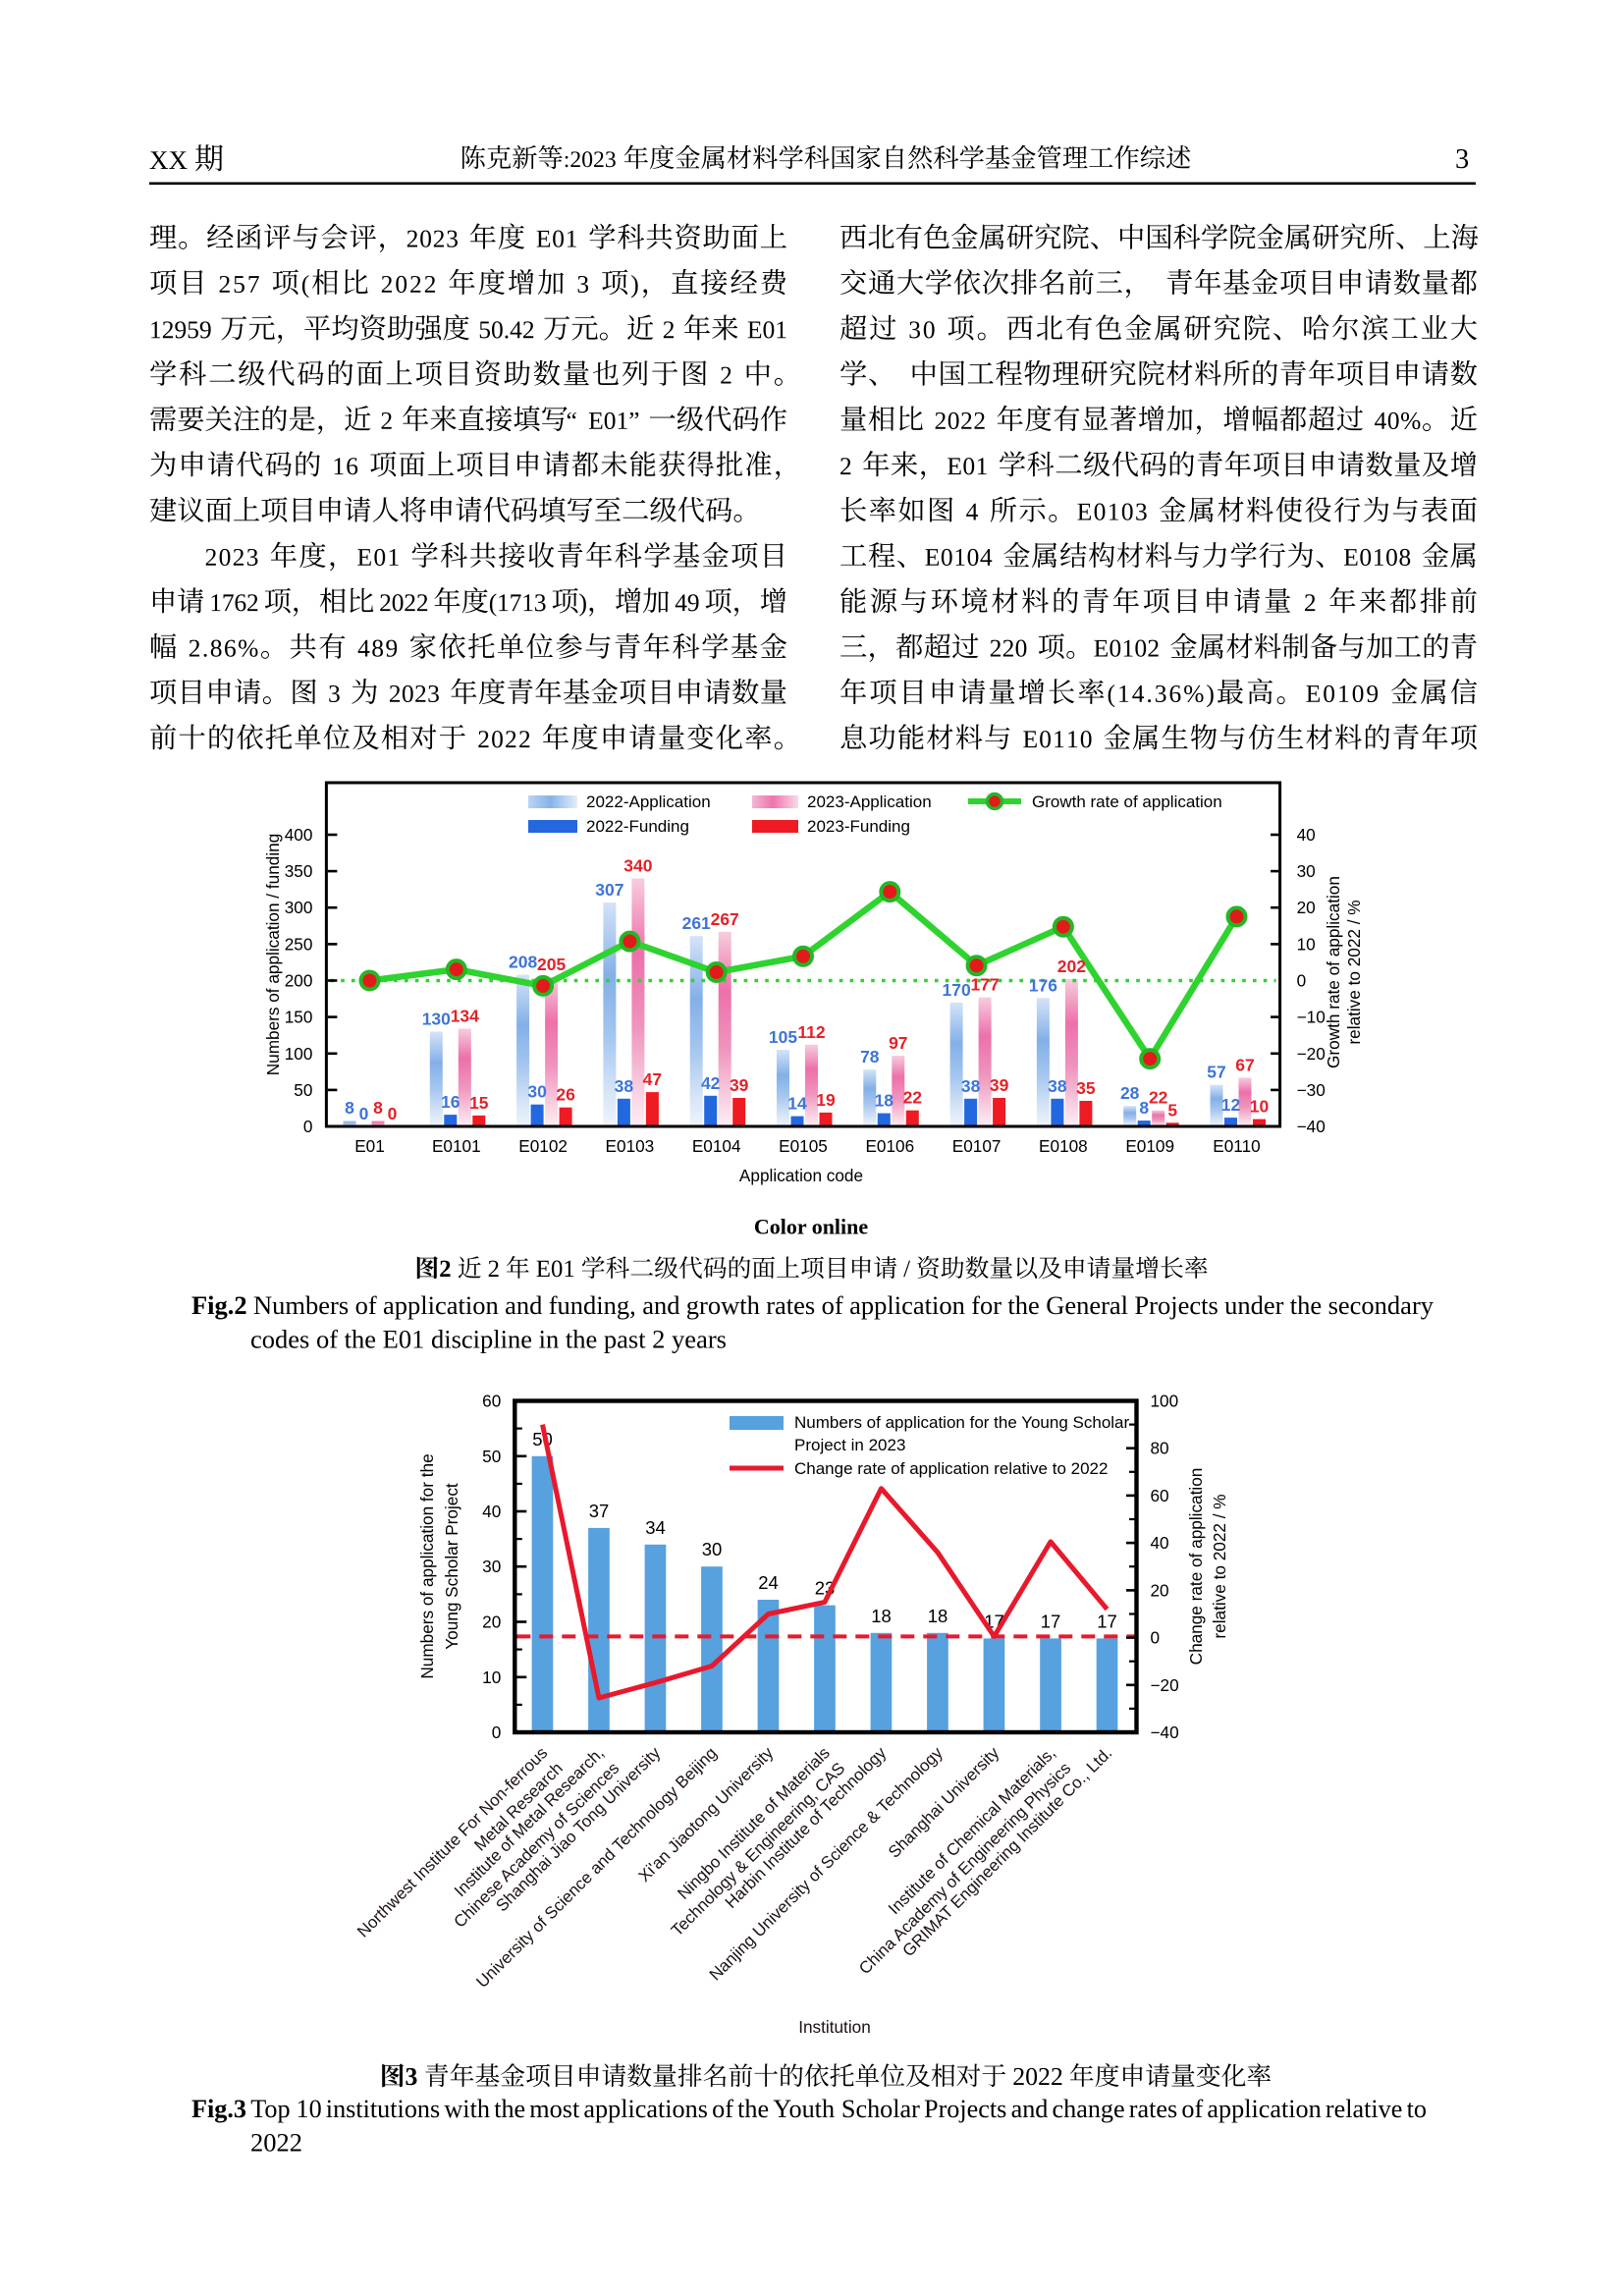 The height and width of the screenshot is (2296, 1624). What do you see at coordinates (1153, 2109) in the screenshot?
I see `svg-text: rates` at bounding box center [1153, 2109].